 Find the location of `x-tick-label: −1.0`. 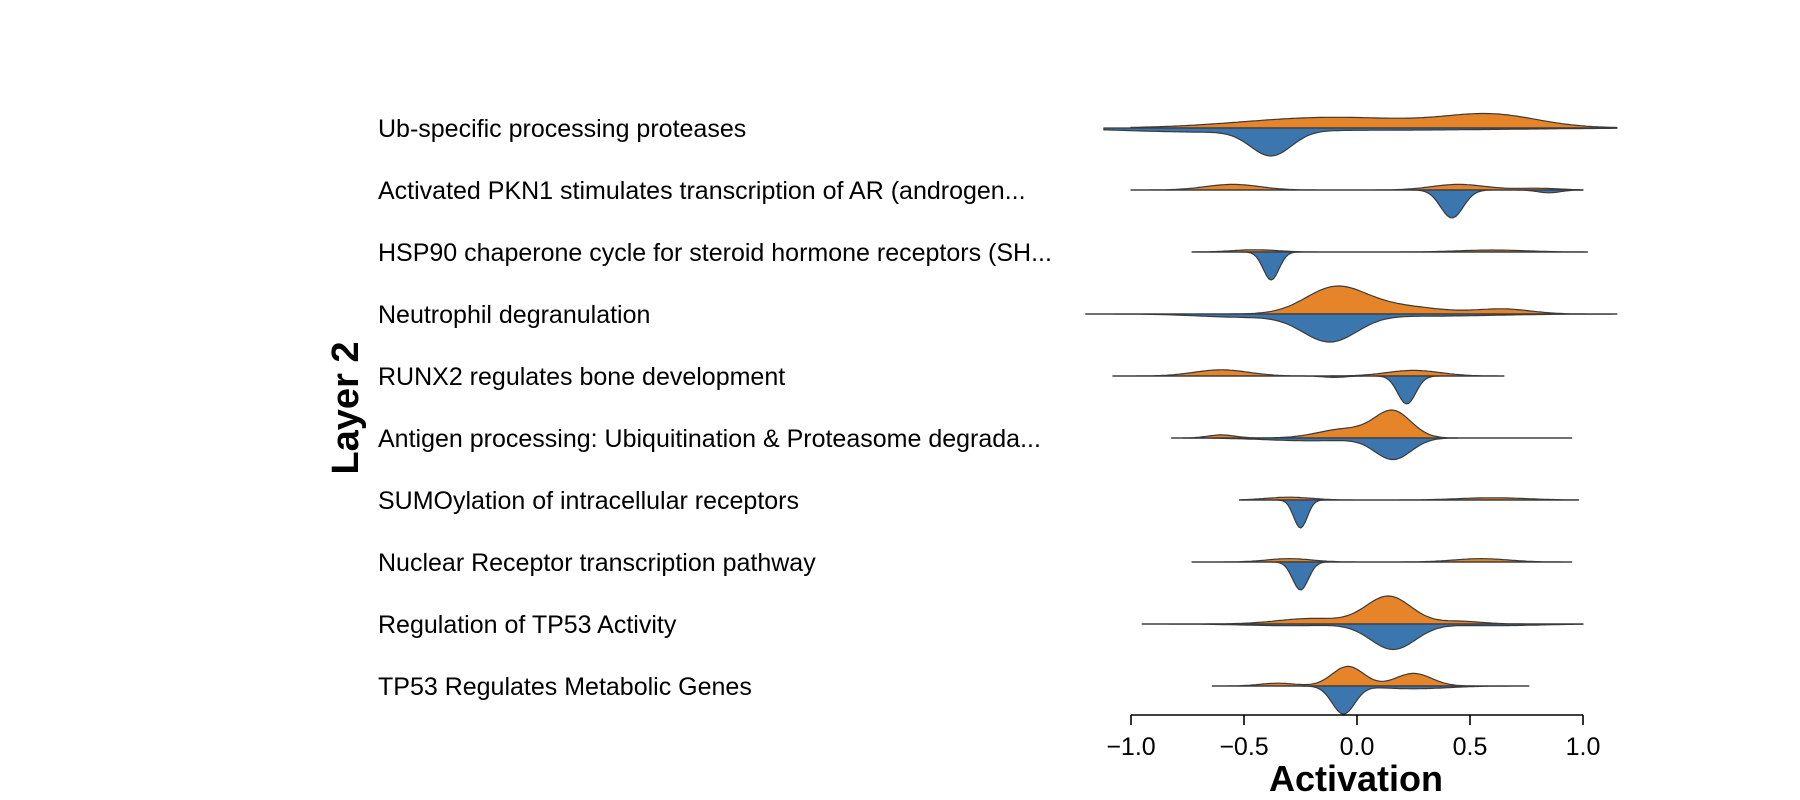

x-tick-label: −1.0 is located at coordinates (1130, 747).